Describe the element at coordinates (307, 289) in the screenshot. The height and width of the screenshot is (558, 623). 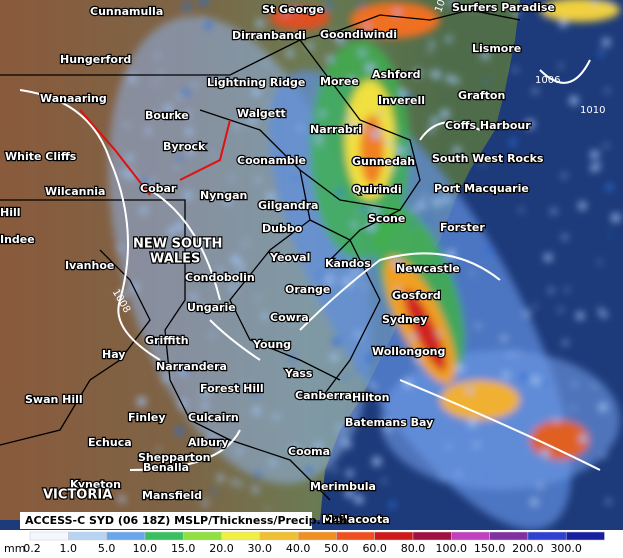
I see `place-label: Orange` at that location.